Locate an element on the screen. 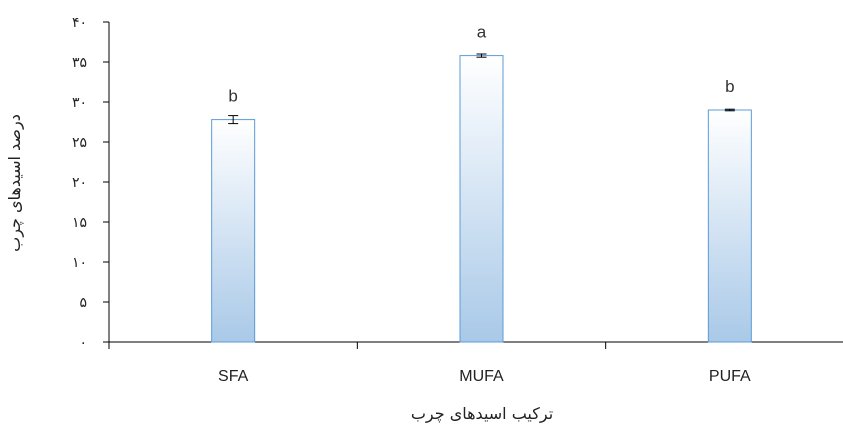 The height and width of the screenshot is (428, 843). data-label-mufa: a is located at coordinates (482, 32).